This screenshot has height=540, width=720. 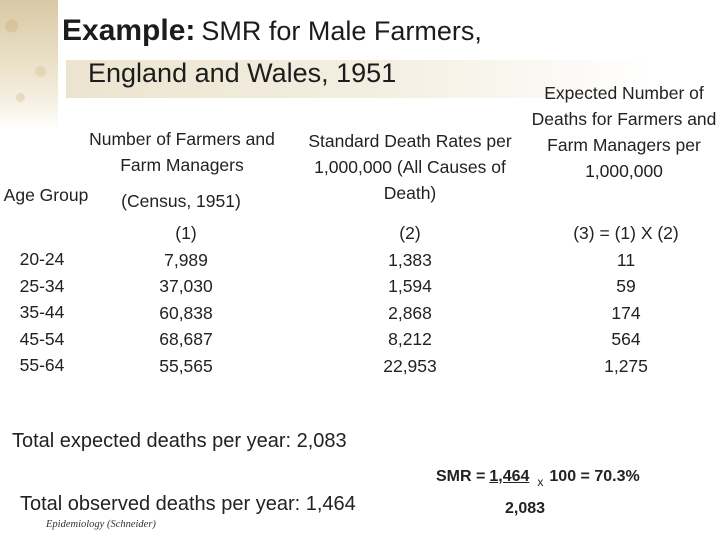 What do you see at coordinates (540, 482) in the screenshot?
I see `smr-times: x` at bounding box center [540, 482].